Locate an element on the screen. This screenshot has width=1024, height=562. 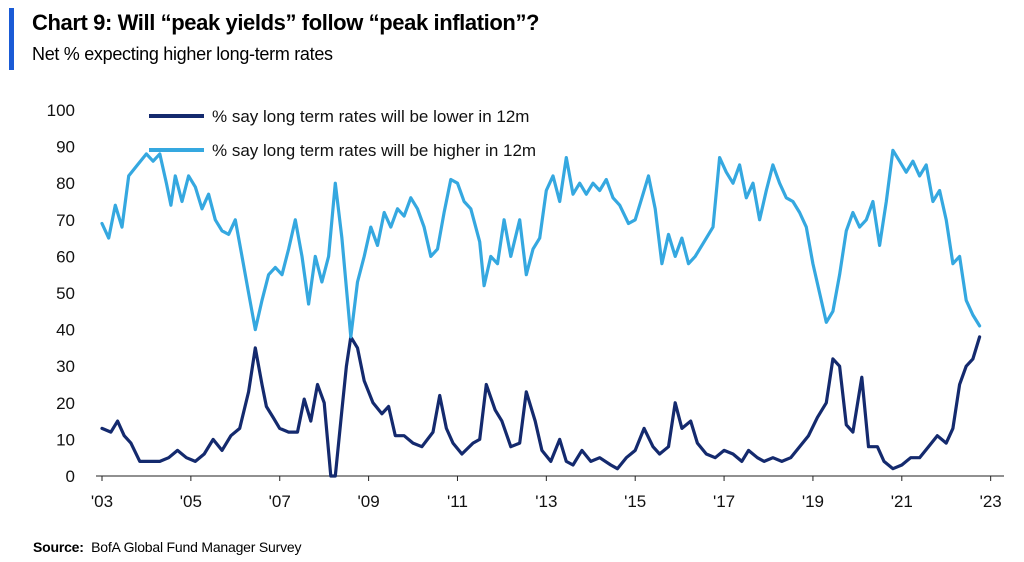
y-tick-label: 40 is located at coordinates (65, 330).